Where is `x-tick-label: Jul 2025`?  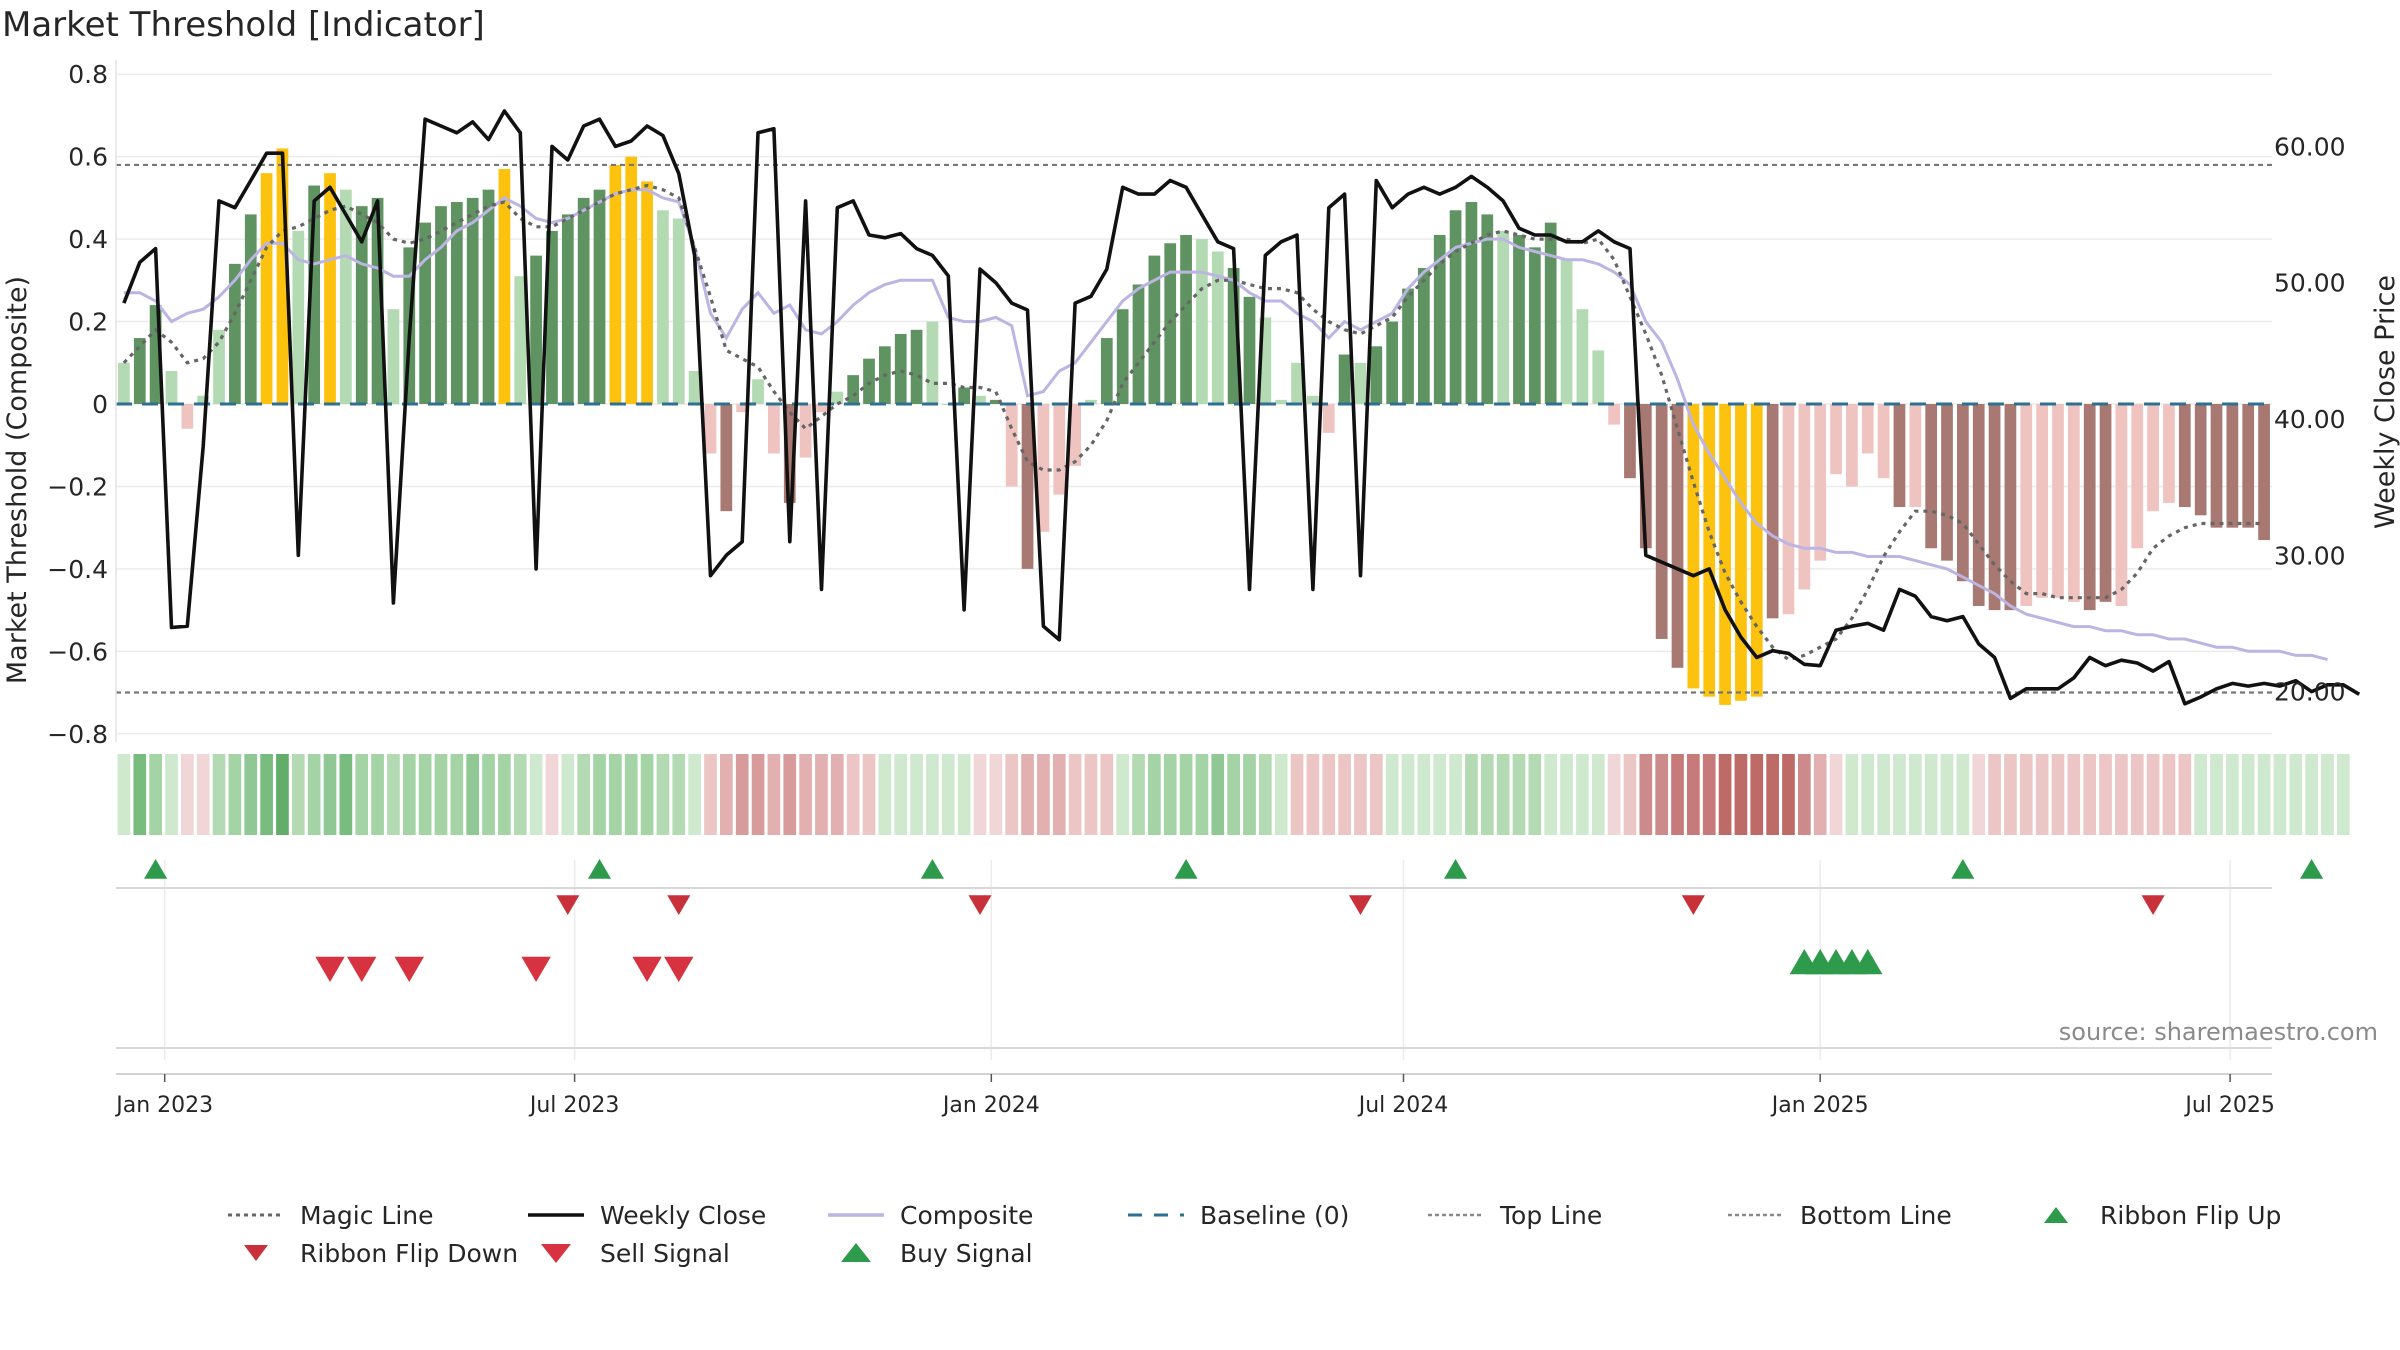
x-tick-label: Jul 2025 is located at coordinates (2229, 1105).